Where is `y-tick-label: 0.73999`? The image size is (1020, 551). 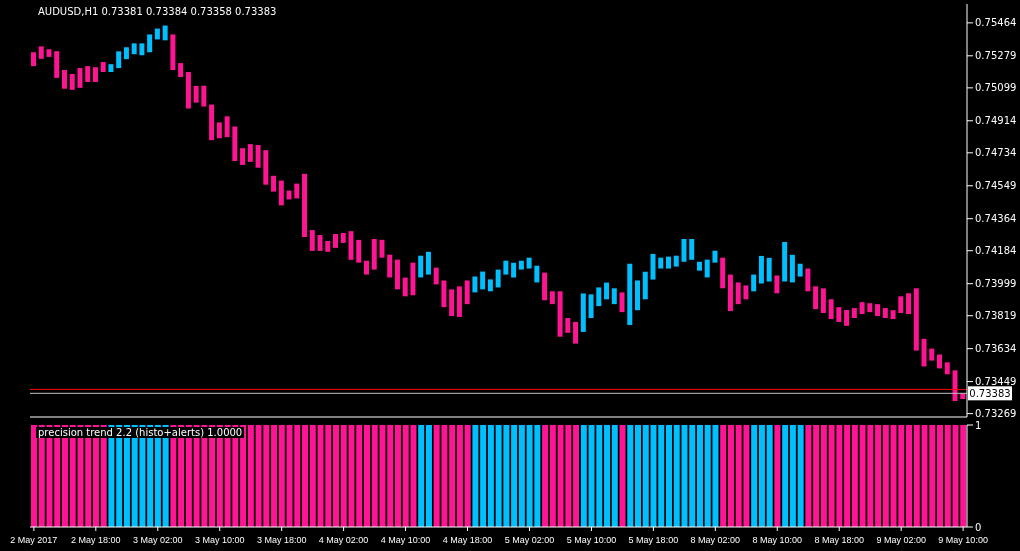 y-tick-label: 0.73999 is located at coordinates (996, 284).